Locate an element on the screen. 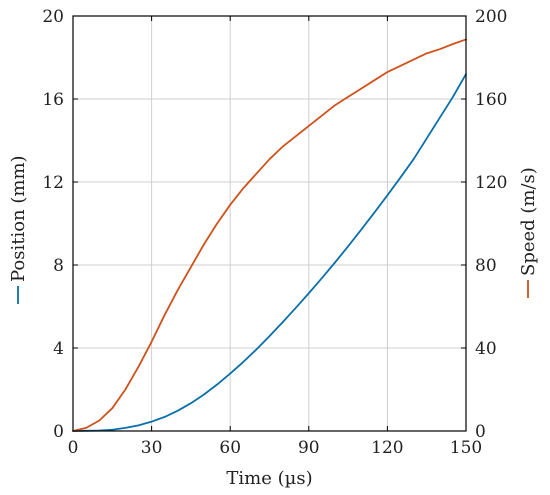 Image resolution: width=550 pixels, height=495 pixels. y-right-tick-label: 80 is located at coordinates (486, 266).